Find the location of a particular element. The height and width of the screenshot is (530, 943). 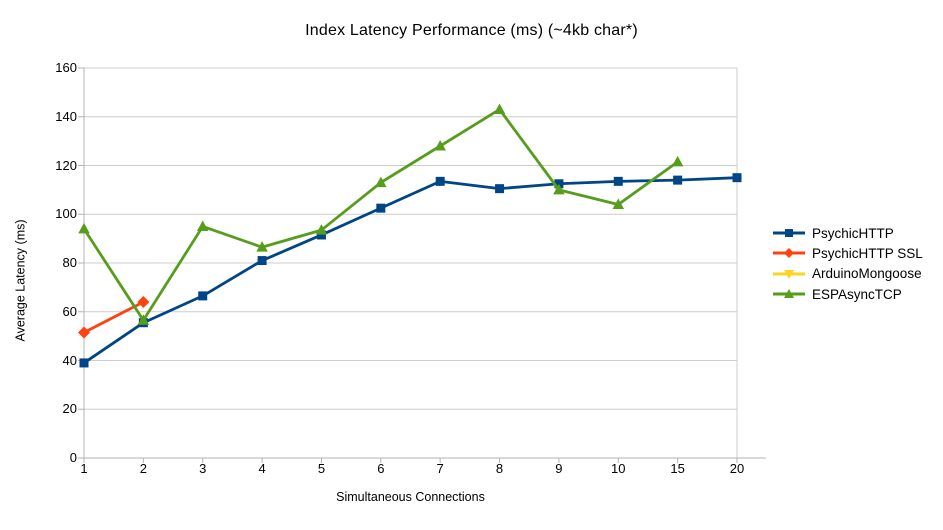

x-tick-label: 20 is located at coordinates (737, 468).